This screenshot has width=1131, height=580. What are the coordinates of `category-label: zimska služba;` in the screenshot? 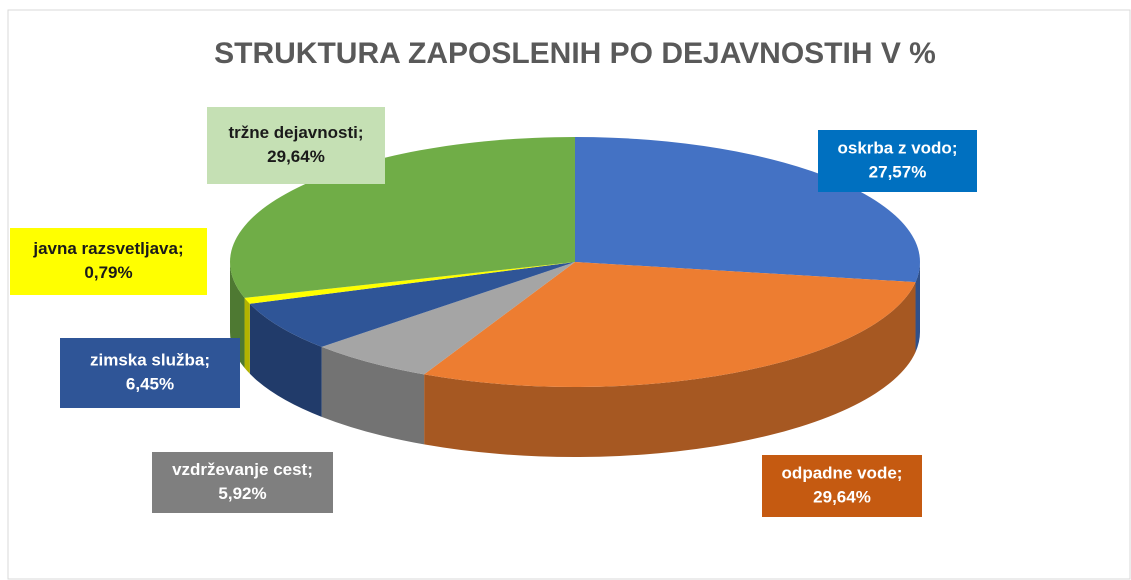 It's located at (150, 359).